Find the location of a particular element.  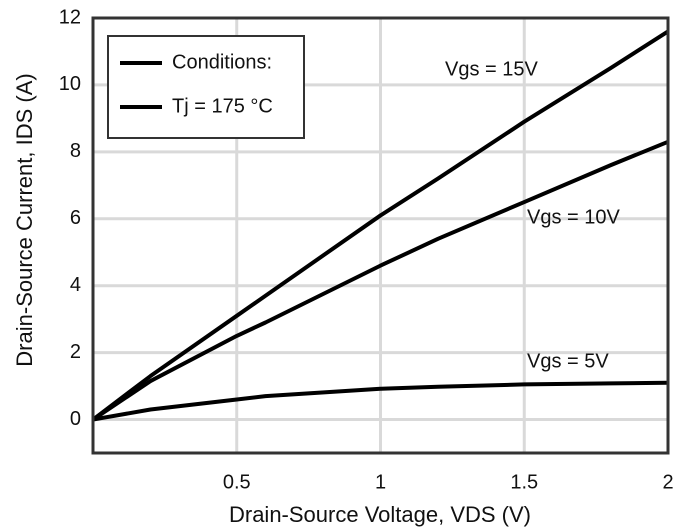

y-tick-label: 10 is located at coordinates (70, 84).